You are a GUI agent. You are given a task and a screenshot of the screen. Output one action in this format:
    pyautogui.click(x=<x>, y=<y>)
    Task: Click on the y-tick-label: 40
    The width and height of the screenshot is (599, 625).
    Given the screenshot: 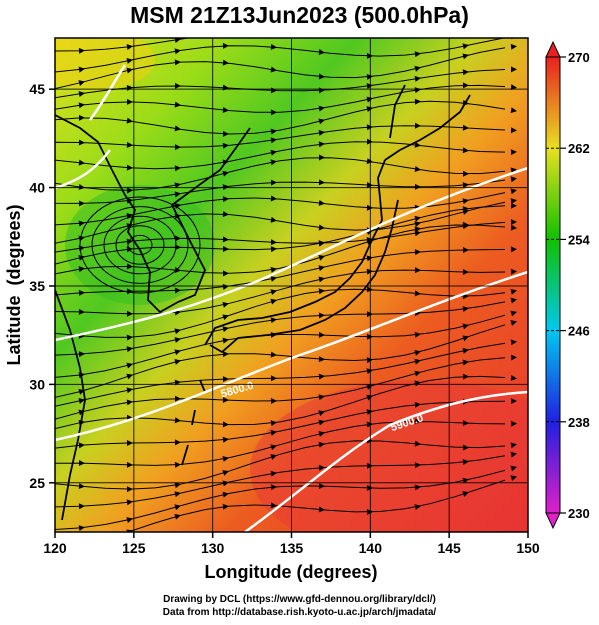 What is the action you would take?
    pyautogui.click(x=37, y=188)
    